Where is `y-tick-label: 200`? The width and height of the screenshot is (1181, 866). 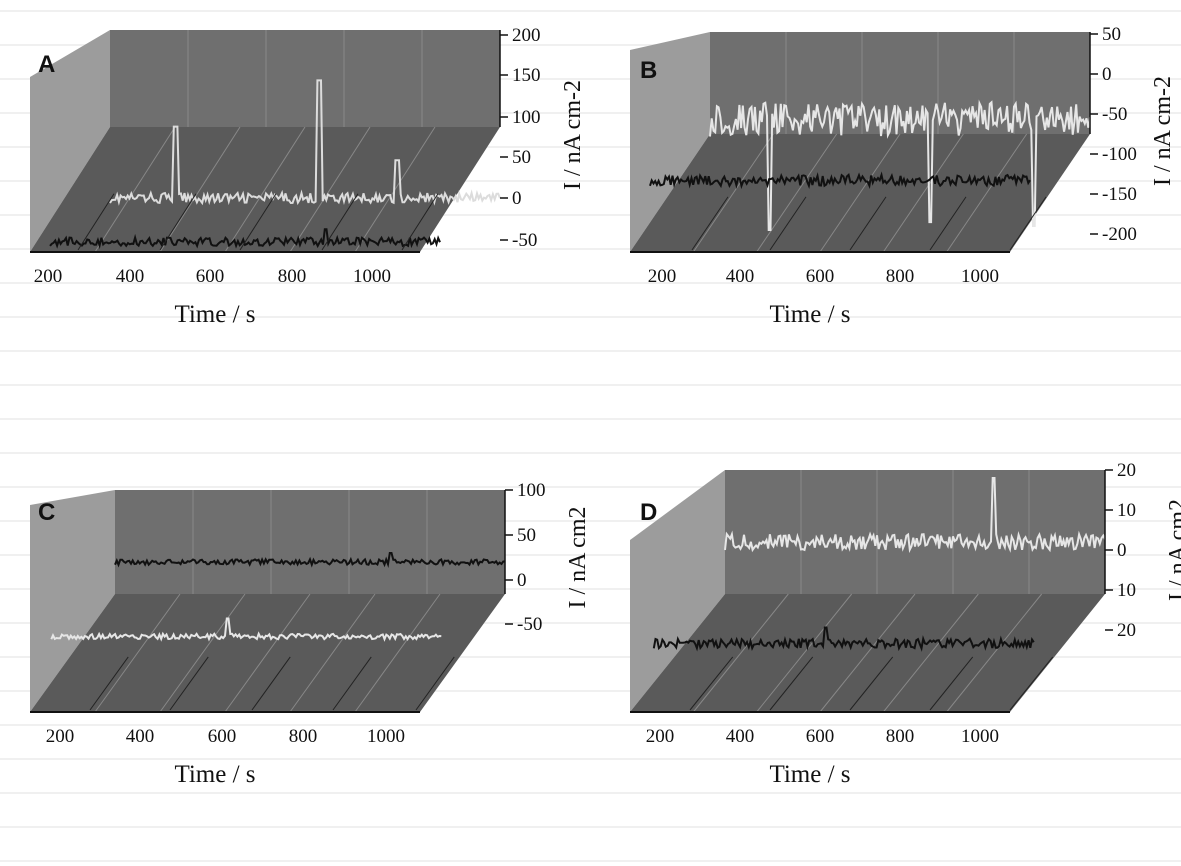
y-tick-label: 200 is located at coordinates (526, 35).